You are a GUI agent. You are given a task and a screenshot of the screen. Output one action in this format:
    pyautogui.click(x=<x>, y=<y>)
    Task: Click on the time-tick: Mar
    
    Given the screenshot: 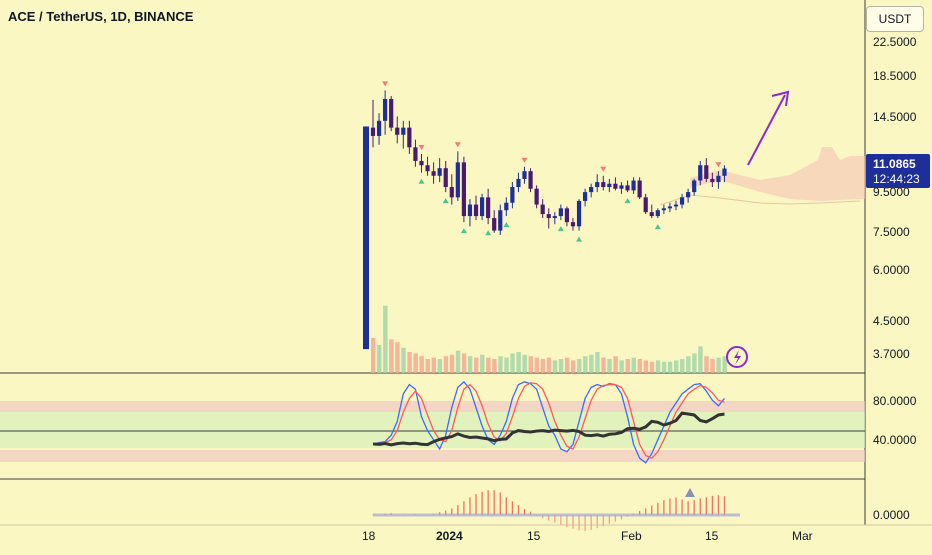 What is the action you would take?
    pyautogui.click(x=802, y=536)
    